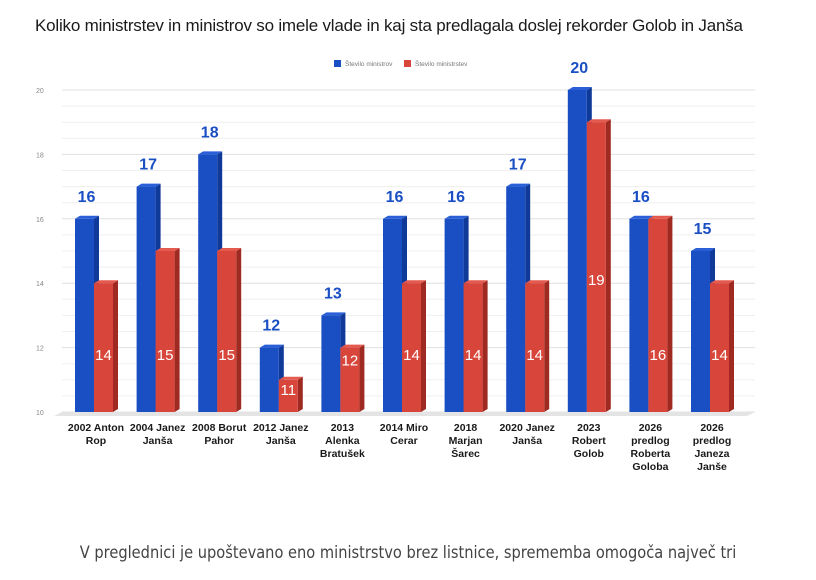 The height and width of the screenshot is (580, 816). I want to click on data-label-ministrstev: 15, so click(165, 355).